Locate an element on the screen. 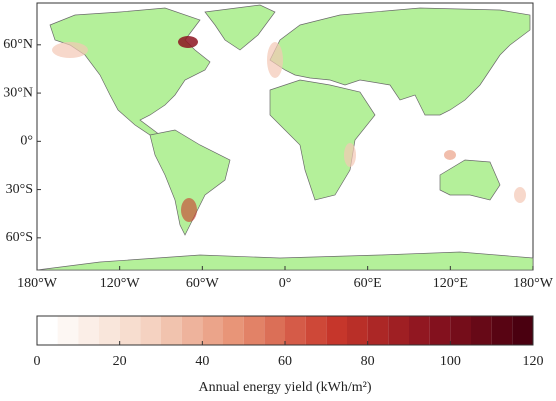 The width and height of the screenshot is (556, 401). colorbar-tick-label: 0 is located at coordinates (37, 361).